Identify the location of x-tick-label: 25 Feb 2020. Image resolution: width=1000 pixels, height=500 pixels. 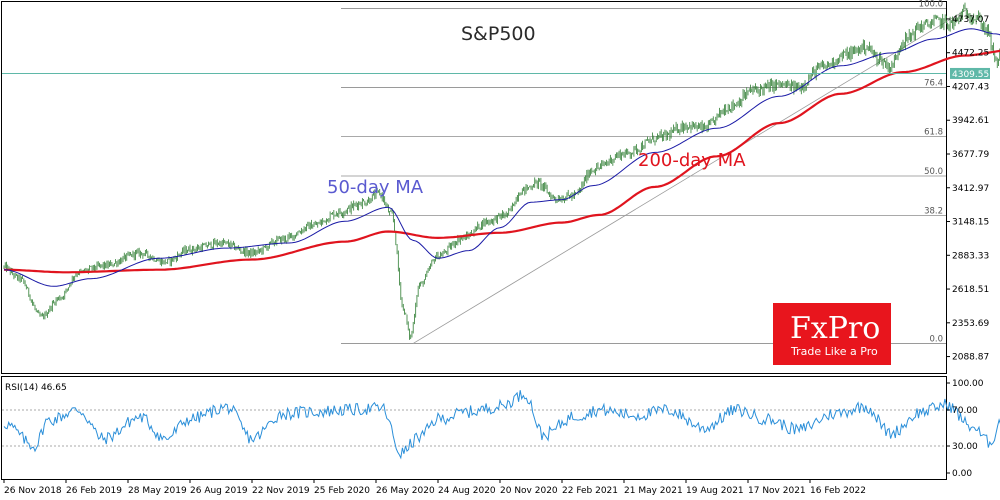
(342, 491).